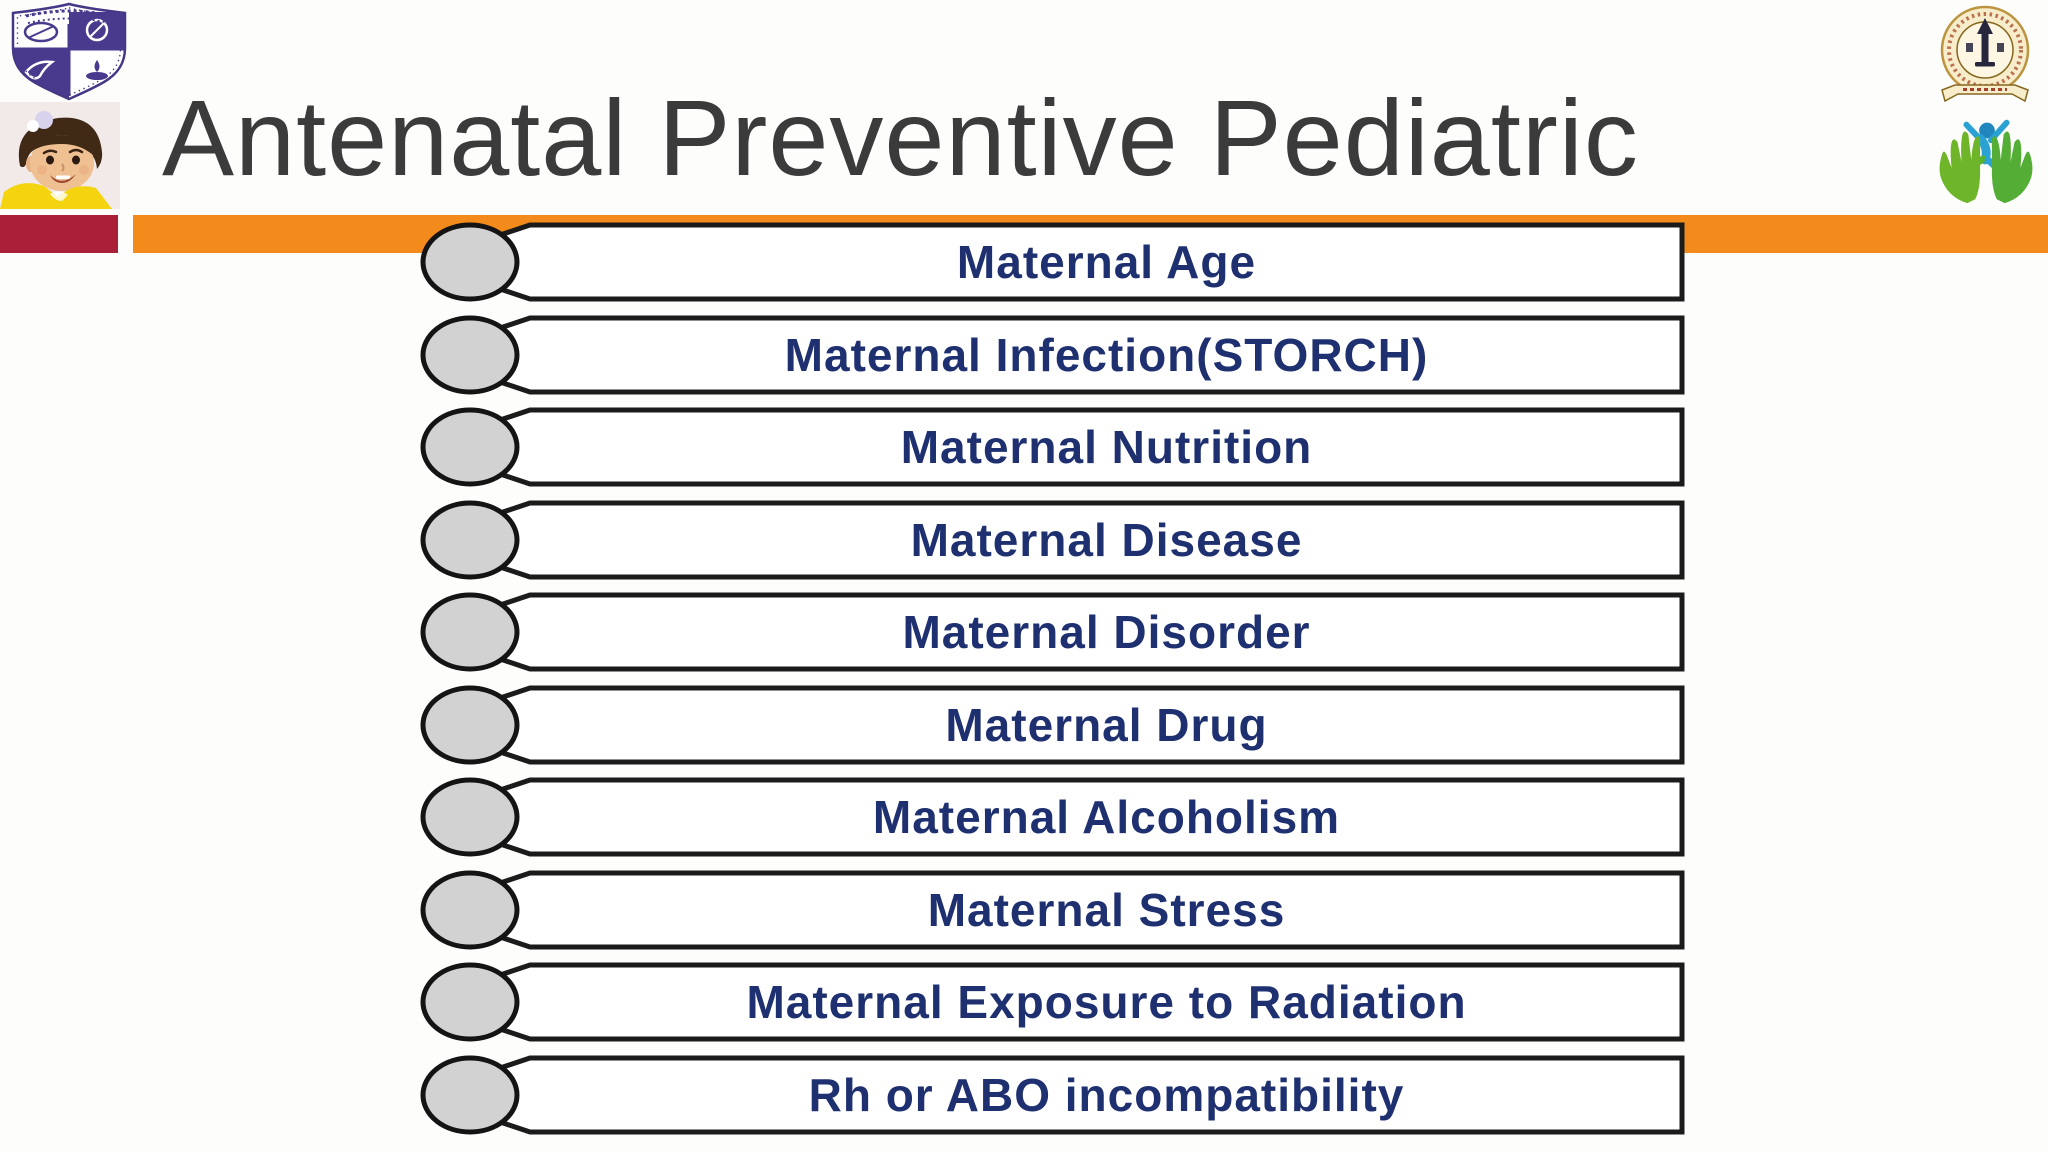 Image resolution: width=2048 pixels, height=1152 pixels. Describe the element at coordinates (1986, 158) in the screenshot. I see `caring-hands-logo-icon` at that location.